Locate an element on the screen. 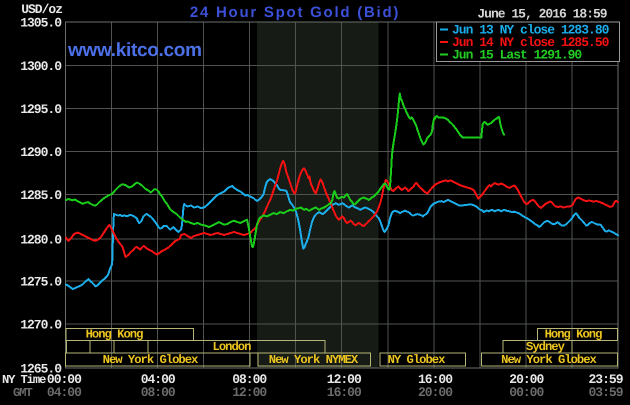 Image resolution: width=630 pixels, height=405 pixels. svg-text: 1290.0 is located at coordinates (41, 152).